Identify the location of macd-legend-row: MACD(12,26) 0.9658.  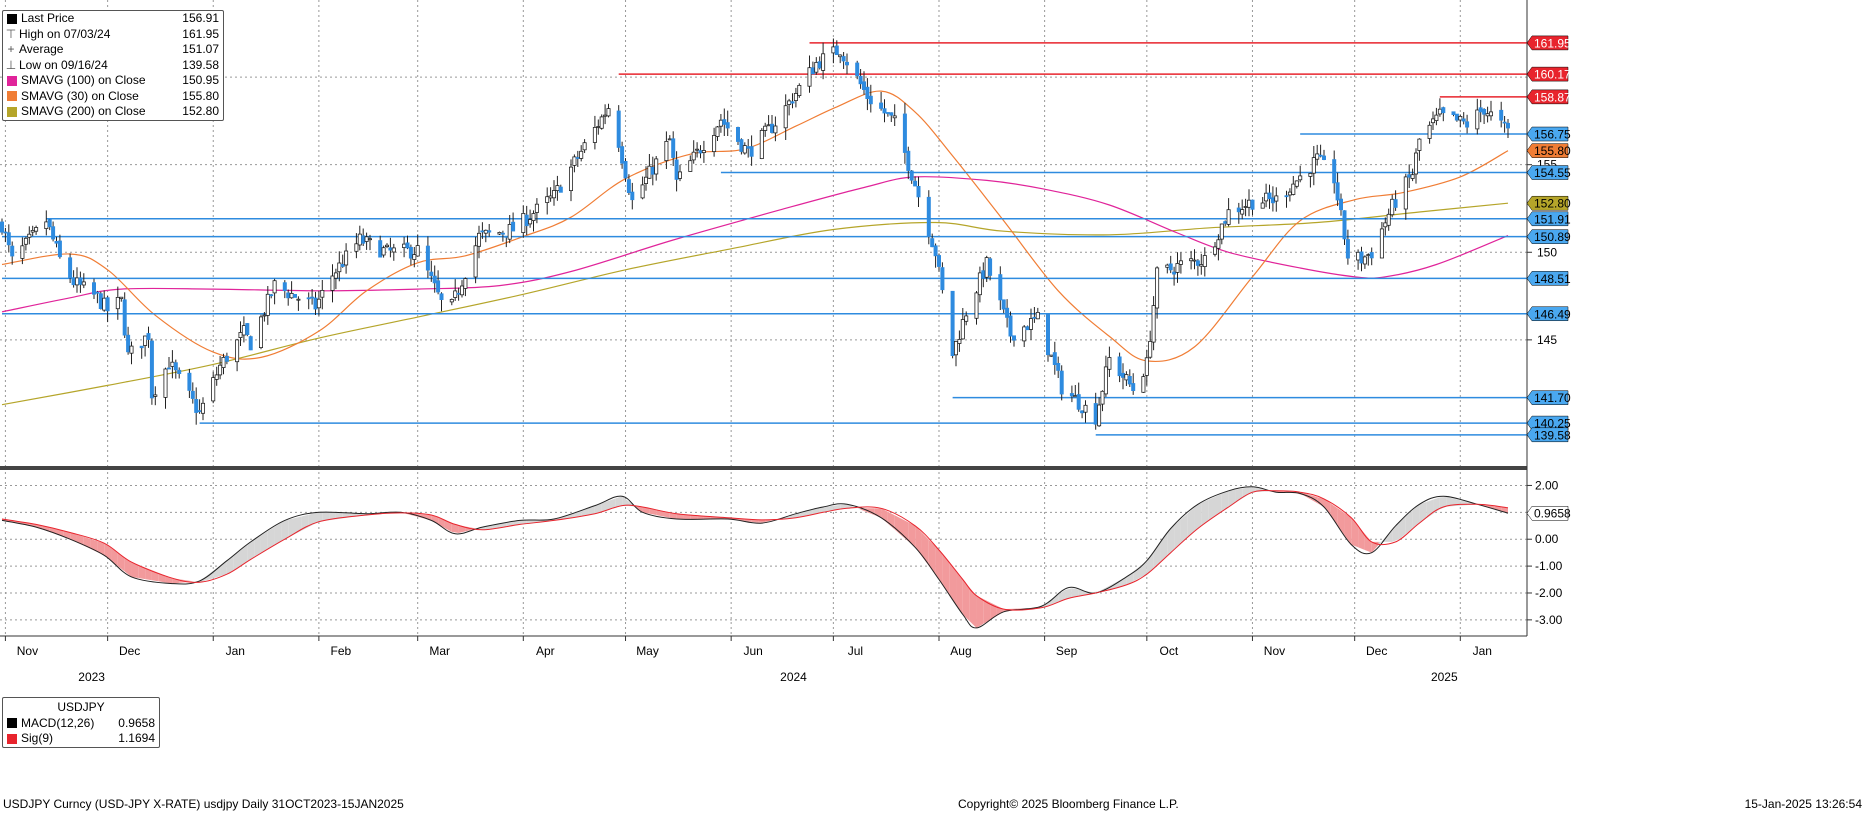
(81, 724).